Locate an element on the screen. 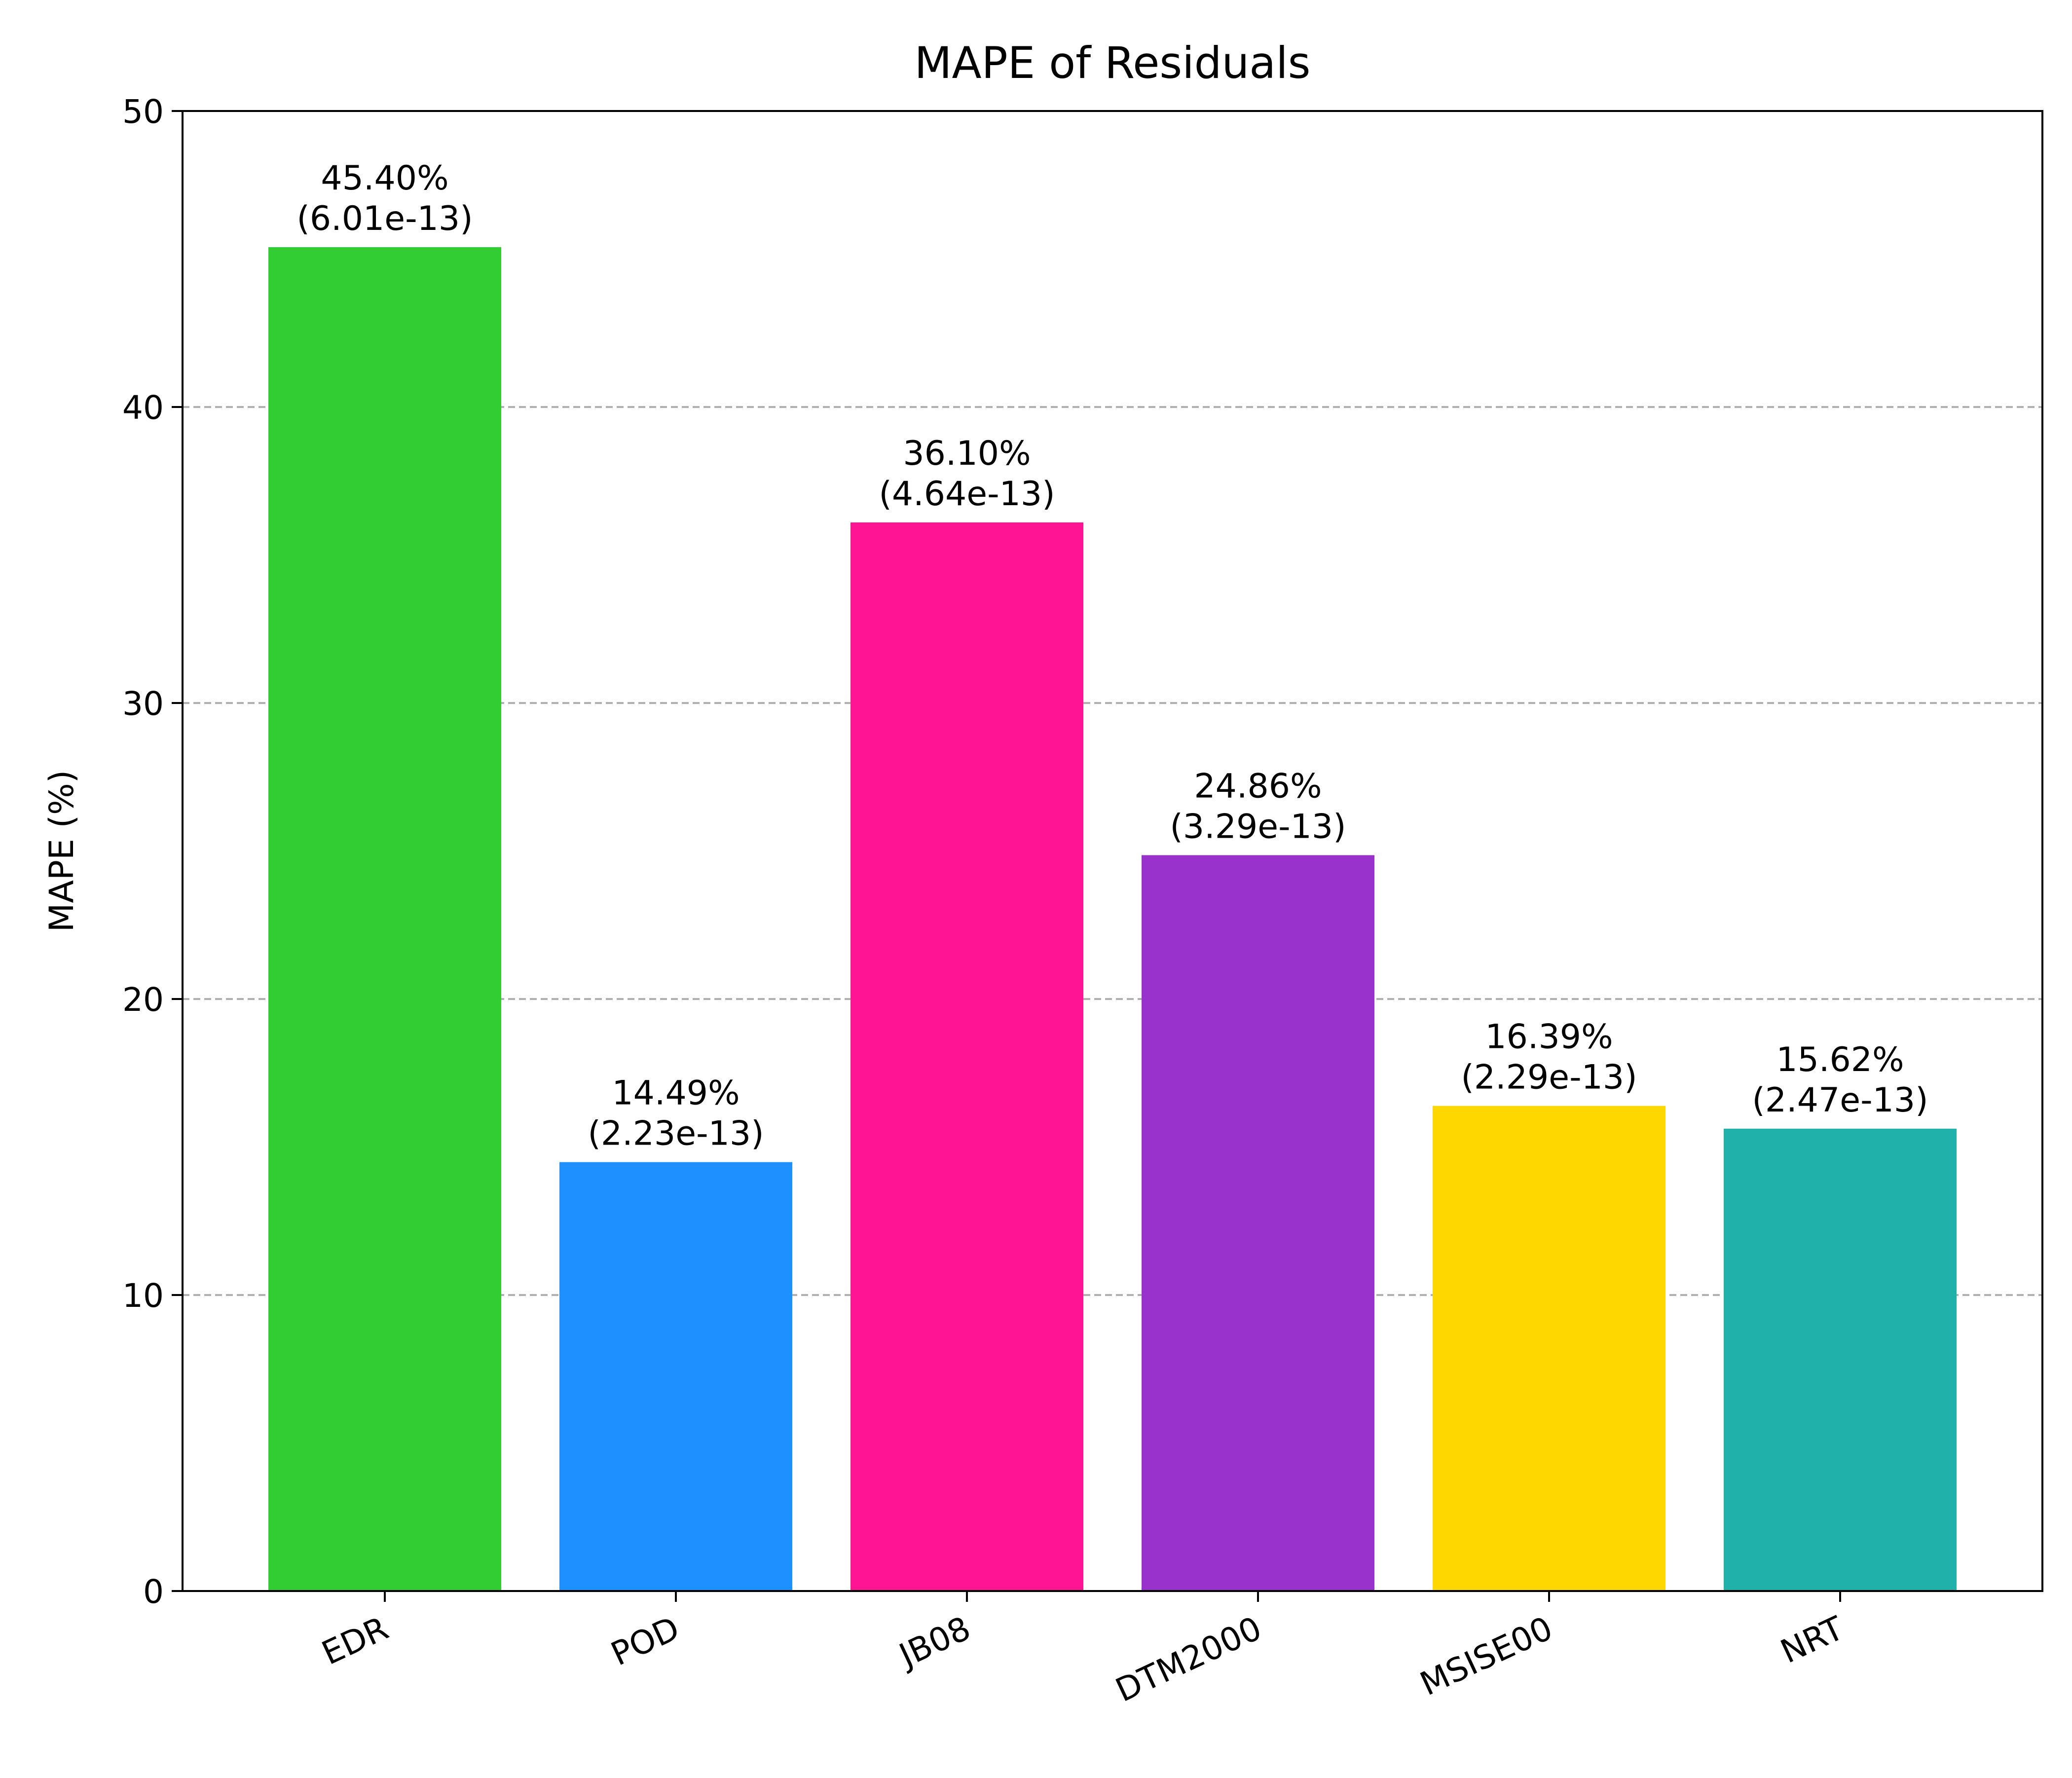 The width and height of the screenshot is (2072, 1778). bar-msise00 is located at coordinates (1549, 1348).